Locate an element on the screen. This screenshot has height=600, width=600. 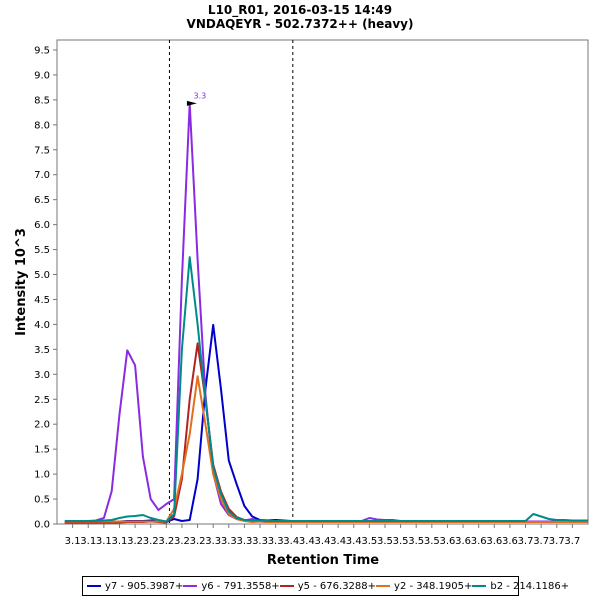
y-tick-label: 3.5 is located at coordinates (42, 350).